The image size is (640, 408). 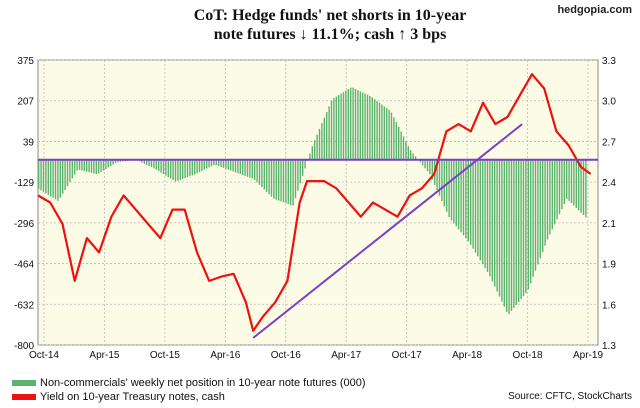 What do you see at coordinates (225, 355) in the screenshot?
I see `x-tick-label: Apr-16` at bounding box center [225, 355].